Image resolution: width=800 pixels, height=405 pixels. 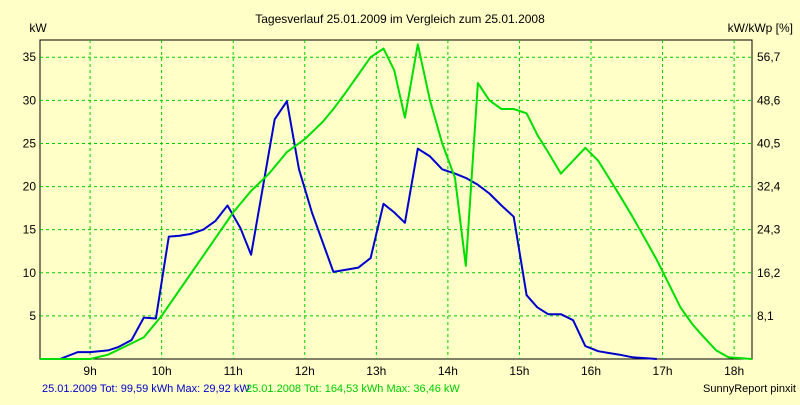 What do you see at coordinates (305, 371) in the screenshot?
I see `x-tick-label: 12h` at bounding box center [305, 371].